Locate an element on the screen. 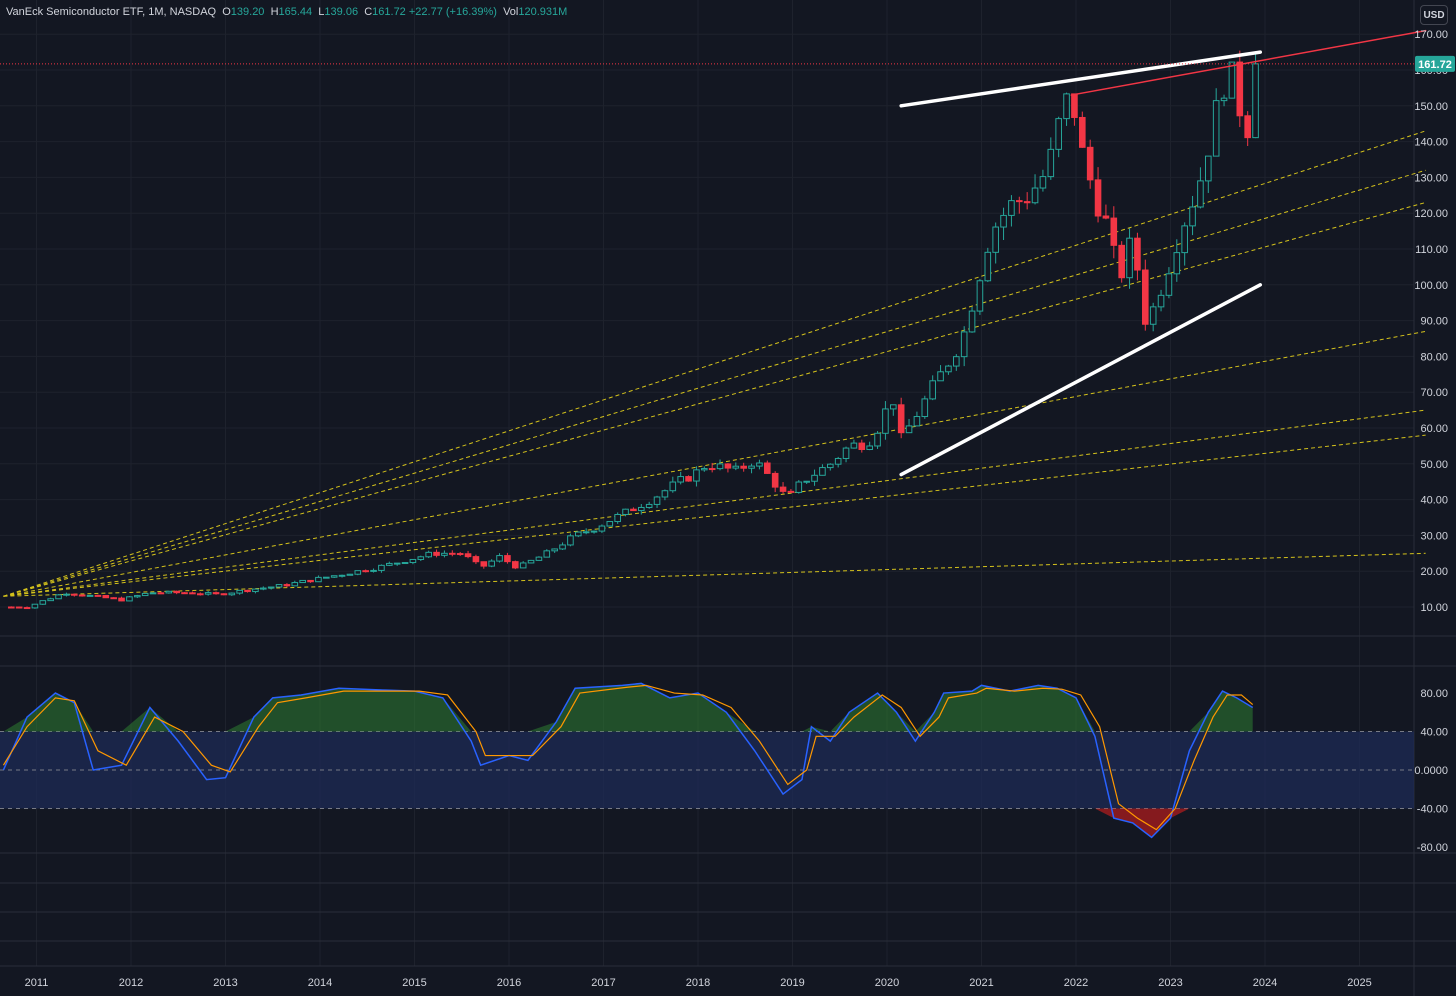  indicator-tick-label: -40.00 is located at coordinates (1432, 809).